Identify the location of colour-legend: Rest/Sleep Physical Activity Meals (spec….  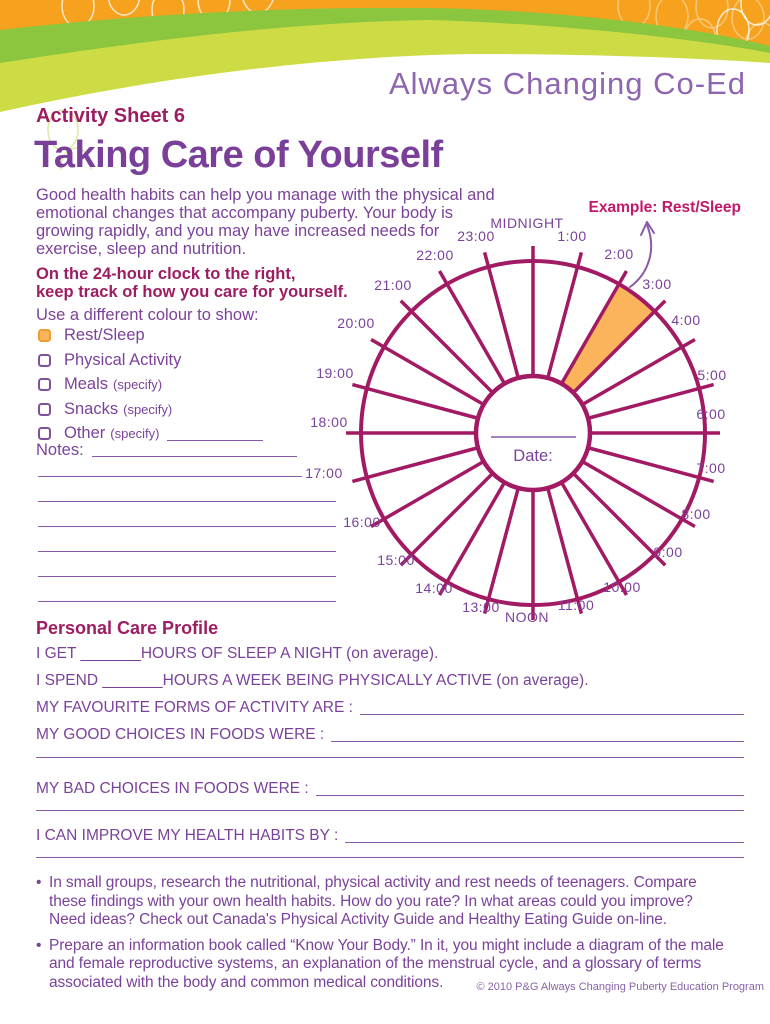
(151, 387).